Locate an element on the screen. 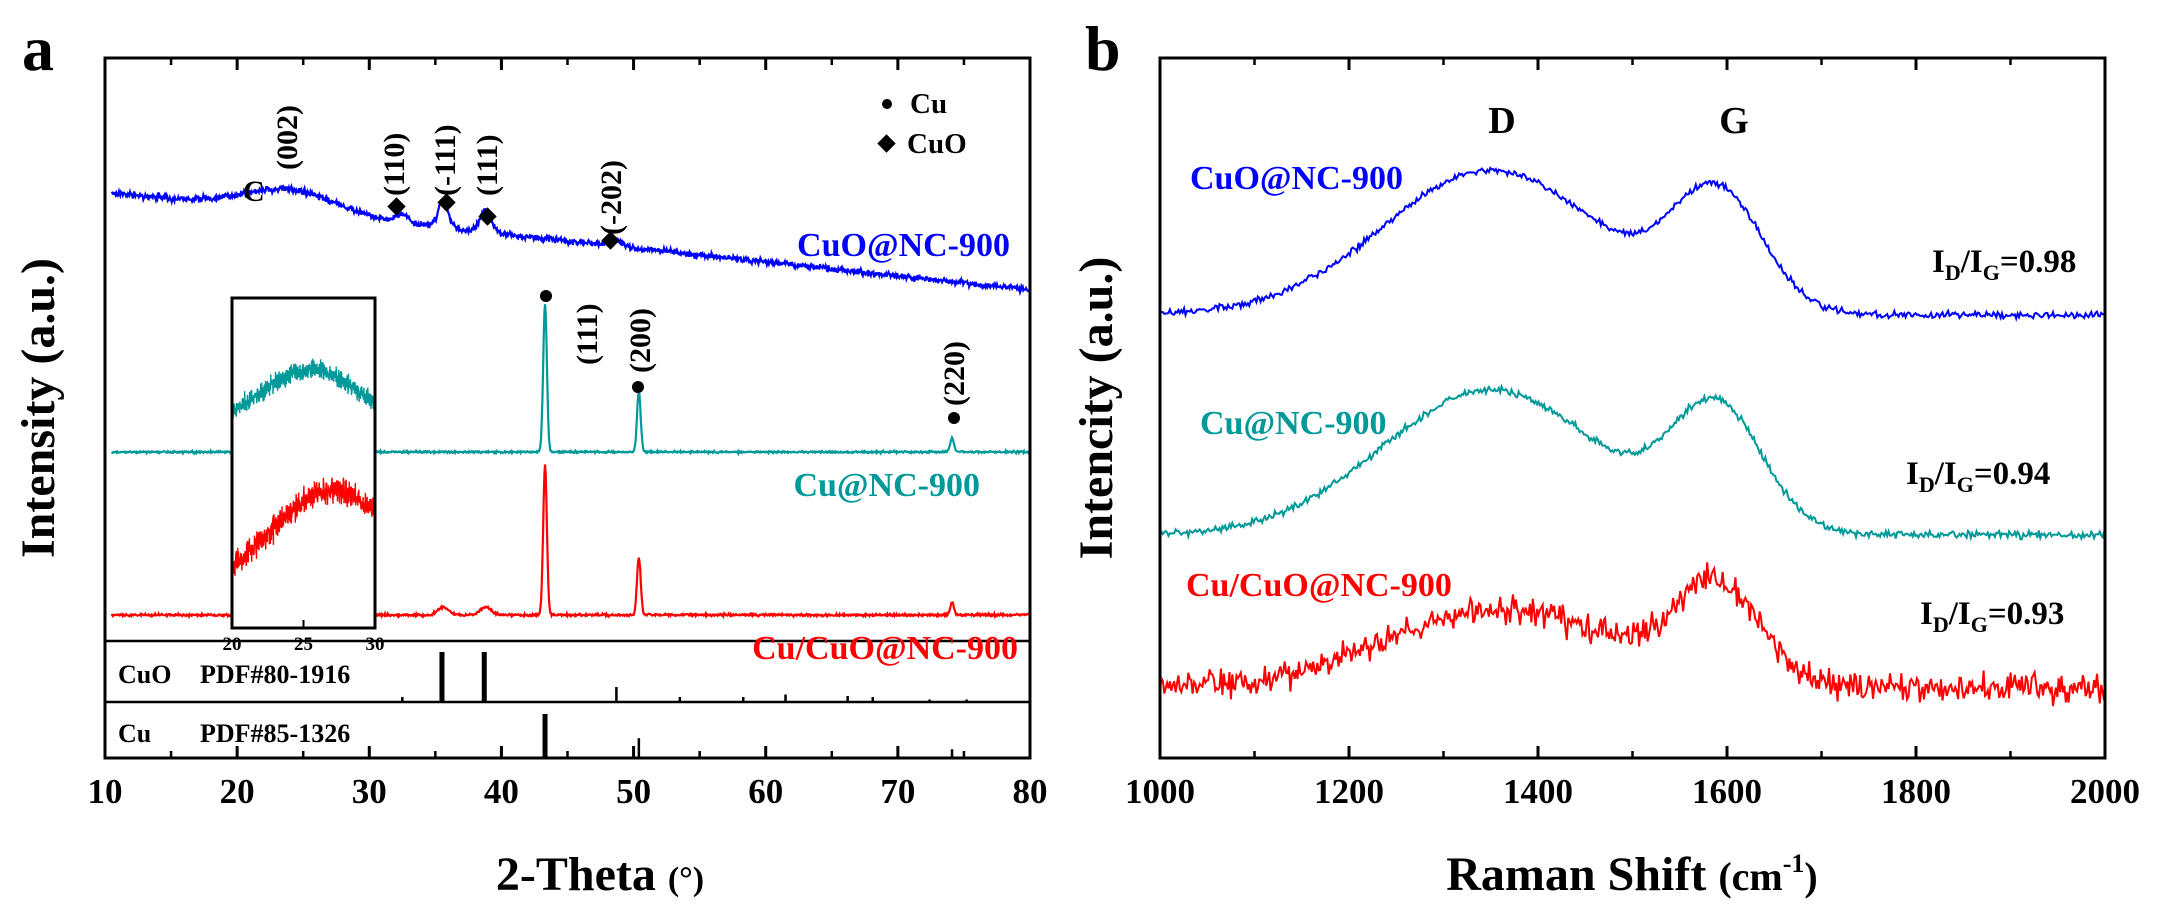 The width and height of the screenshot is (2164, 906). series-label-cucuo: Cu/CuO@NC-900 is located at coordinates (885, 648).